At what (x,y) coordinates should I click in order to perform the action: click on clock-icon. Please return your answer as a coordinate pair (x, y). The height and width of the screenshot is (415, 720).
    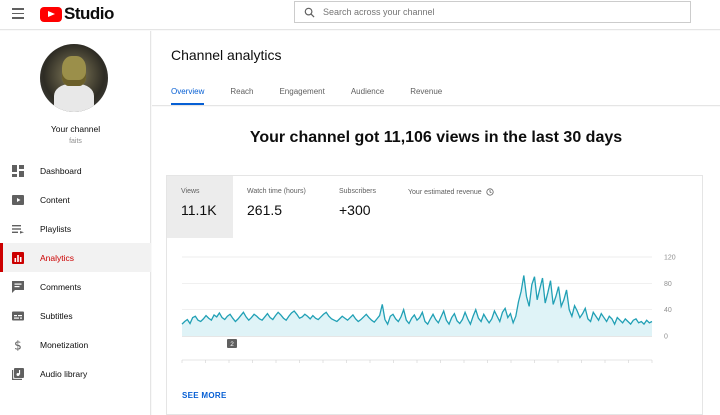
    Looking at the image, I should click on (490, 192).